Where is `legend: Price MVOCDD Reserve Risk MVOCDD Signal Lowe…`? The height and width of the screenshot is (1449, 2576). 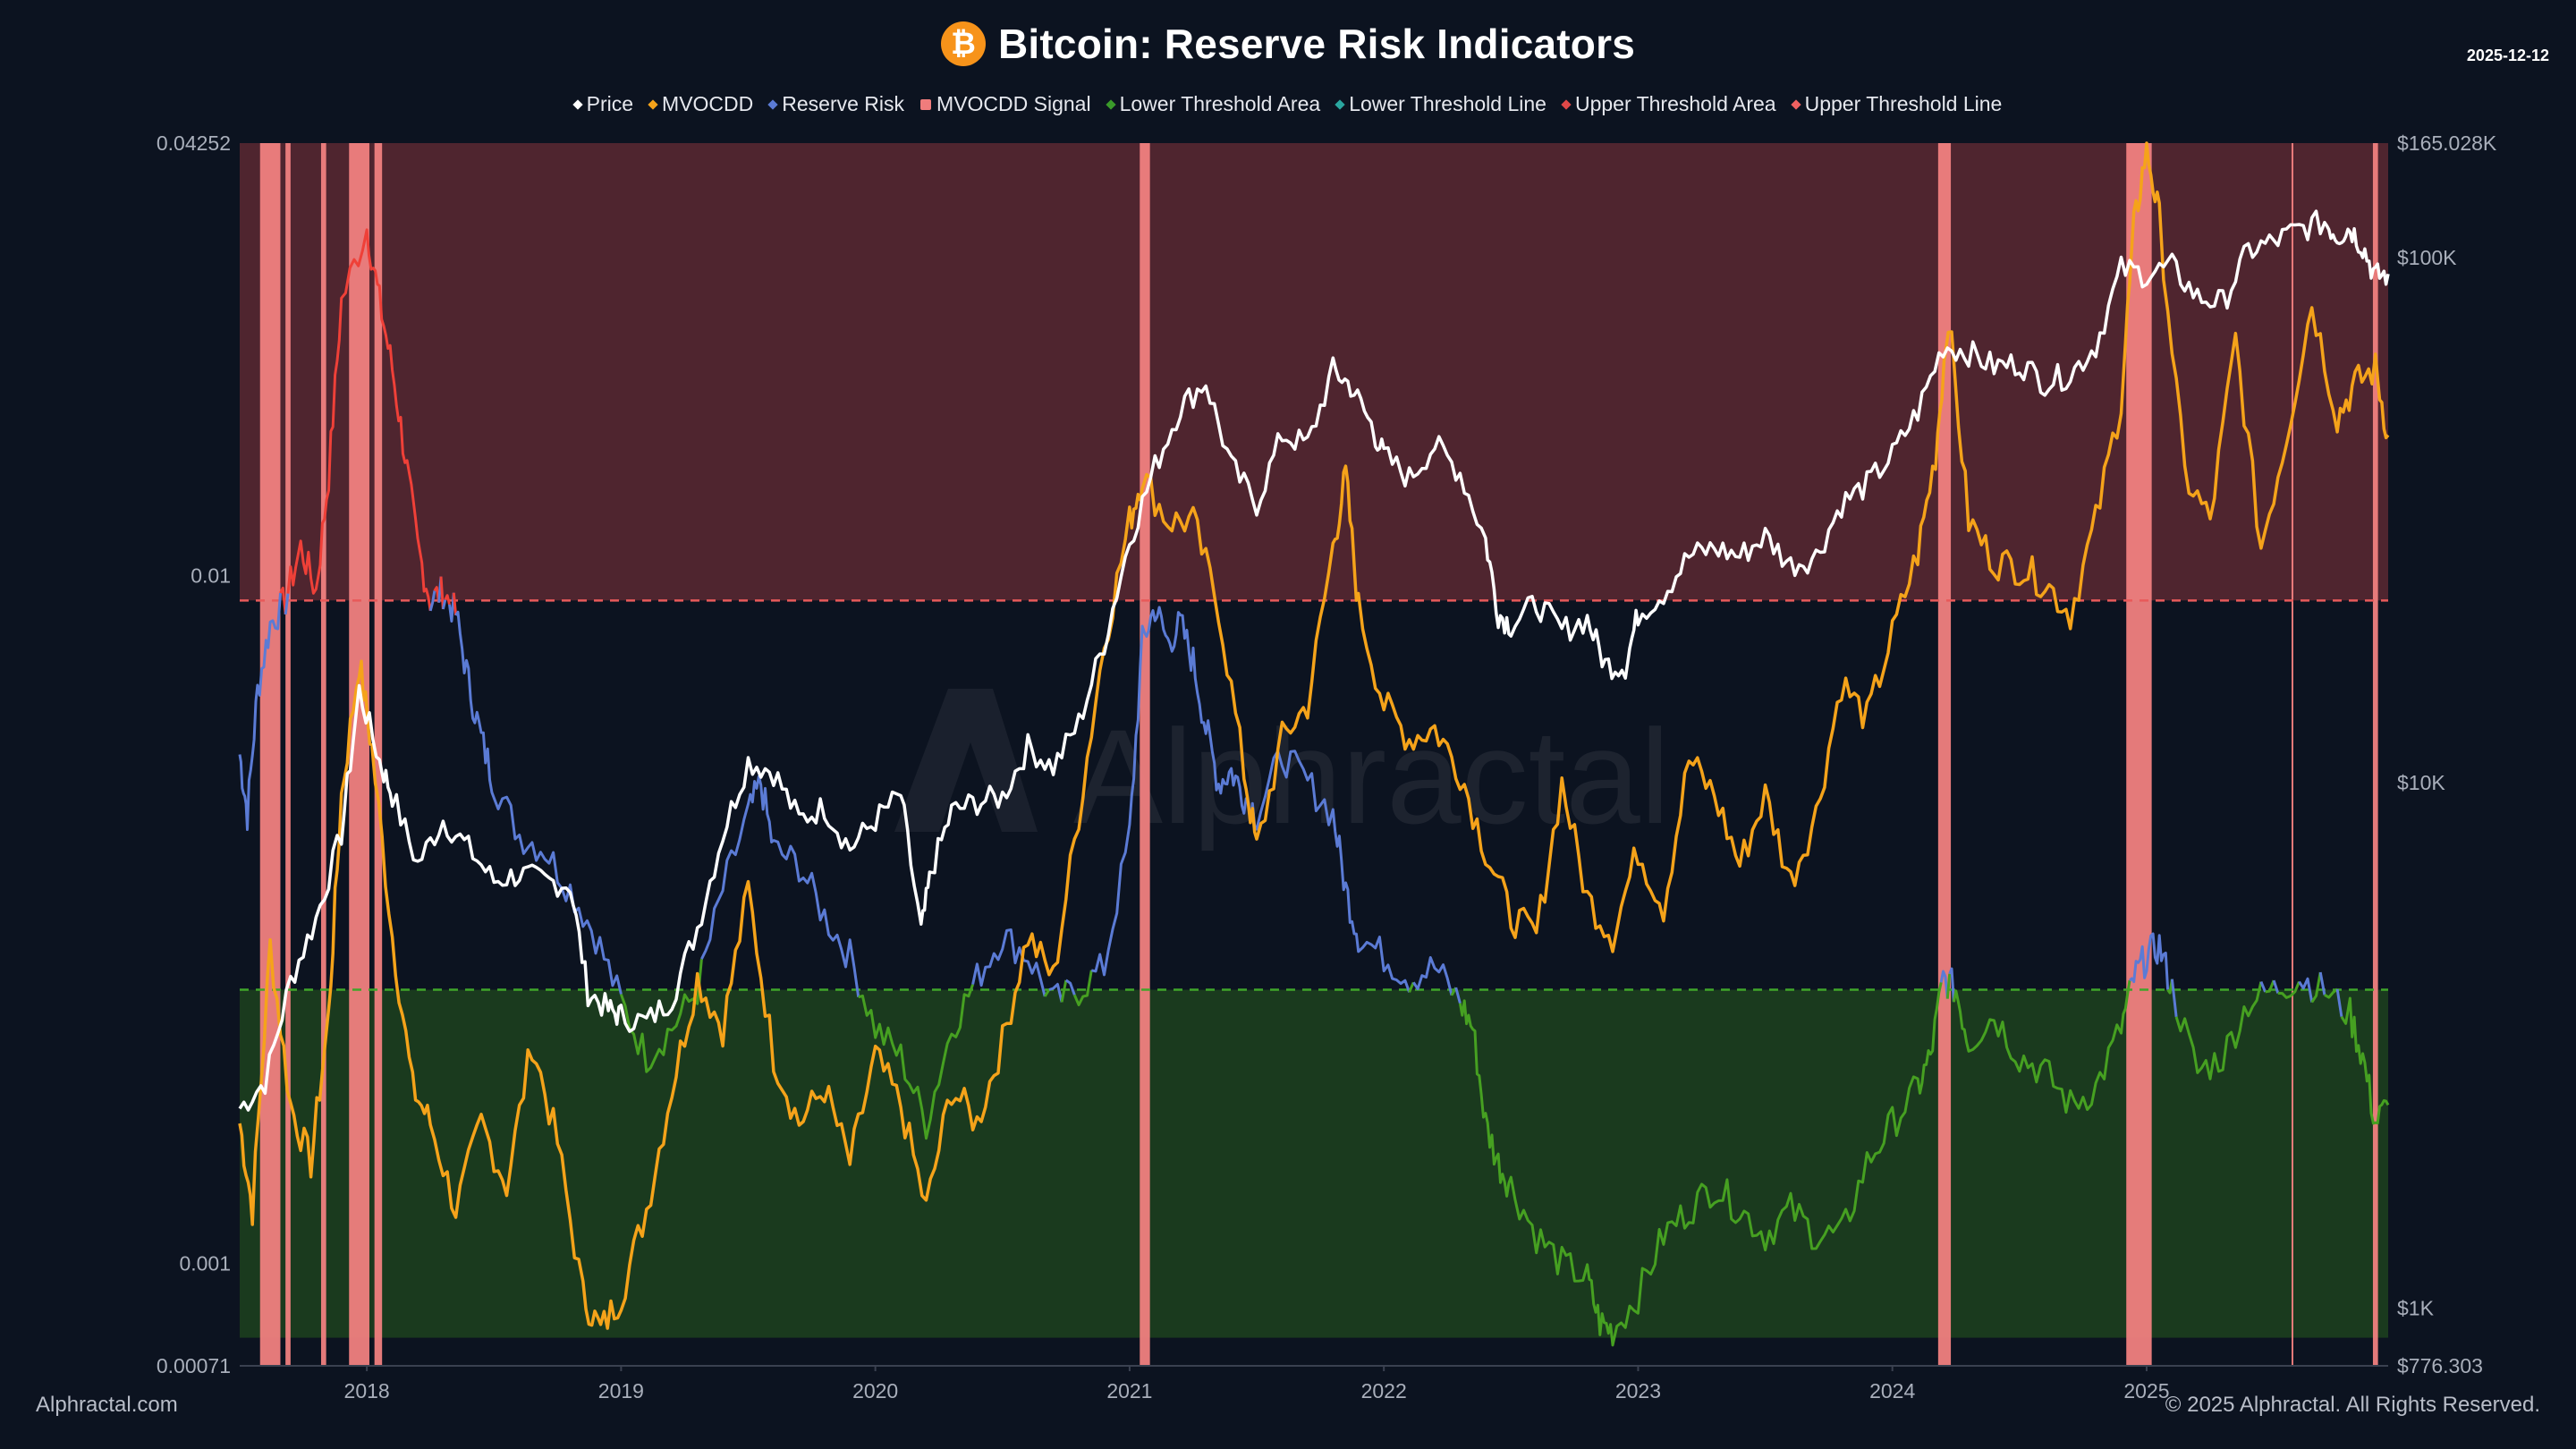
legend: Price MVOCDD Reserve Risk MVOCDD Signal Lowe… is located at coordinates (1288, 104).